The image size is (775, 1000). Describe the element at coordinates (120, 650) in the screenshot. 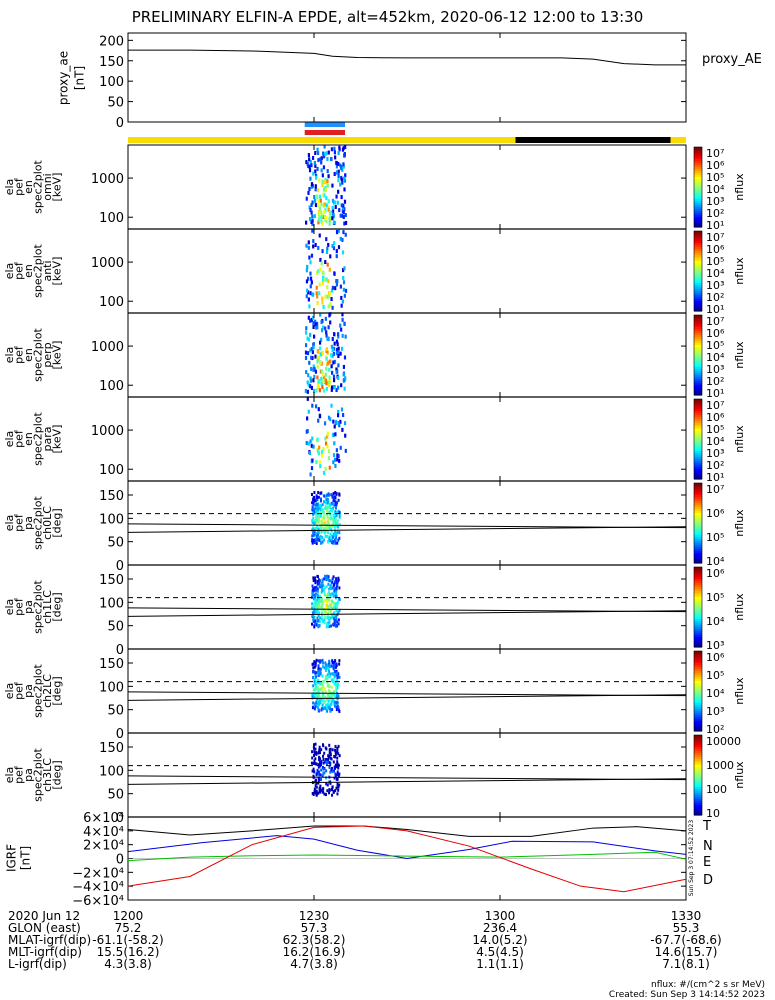

I see `y-tick-label-ch1LC: 0` at that location.